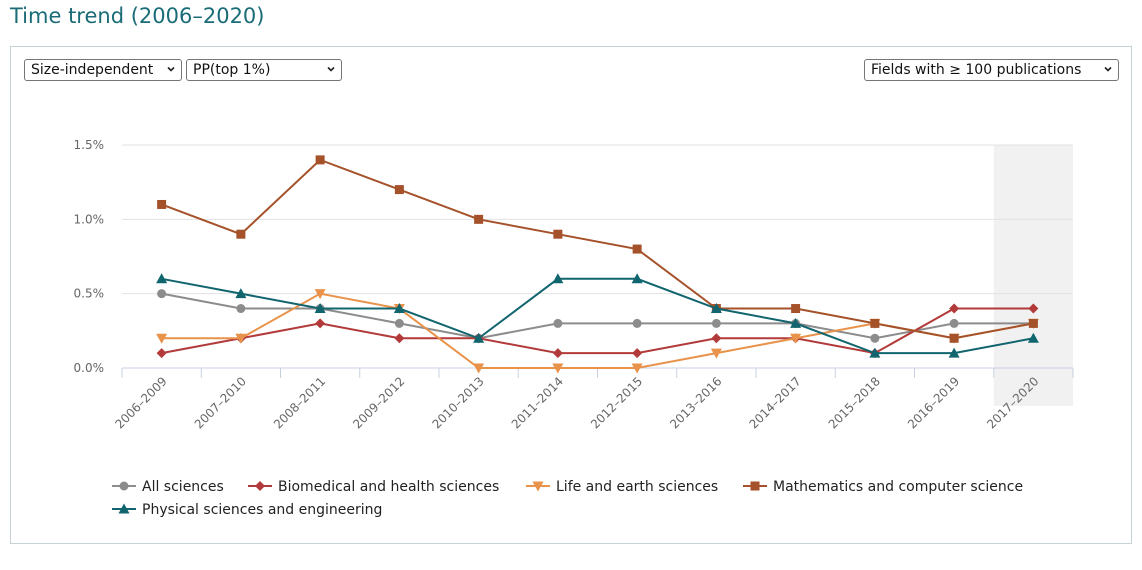  I want to click on x-tick-label: 2007–2010, so click(220, 402).